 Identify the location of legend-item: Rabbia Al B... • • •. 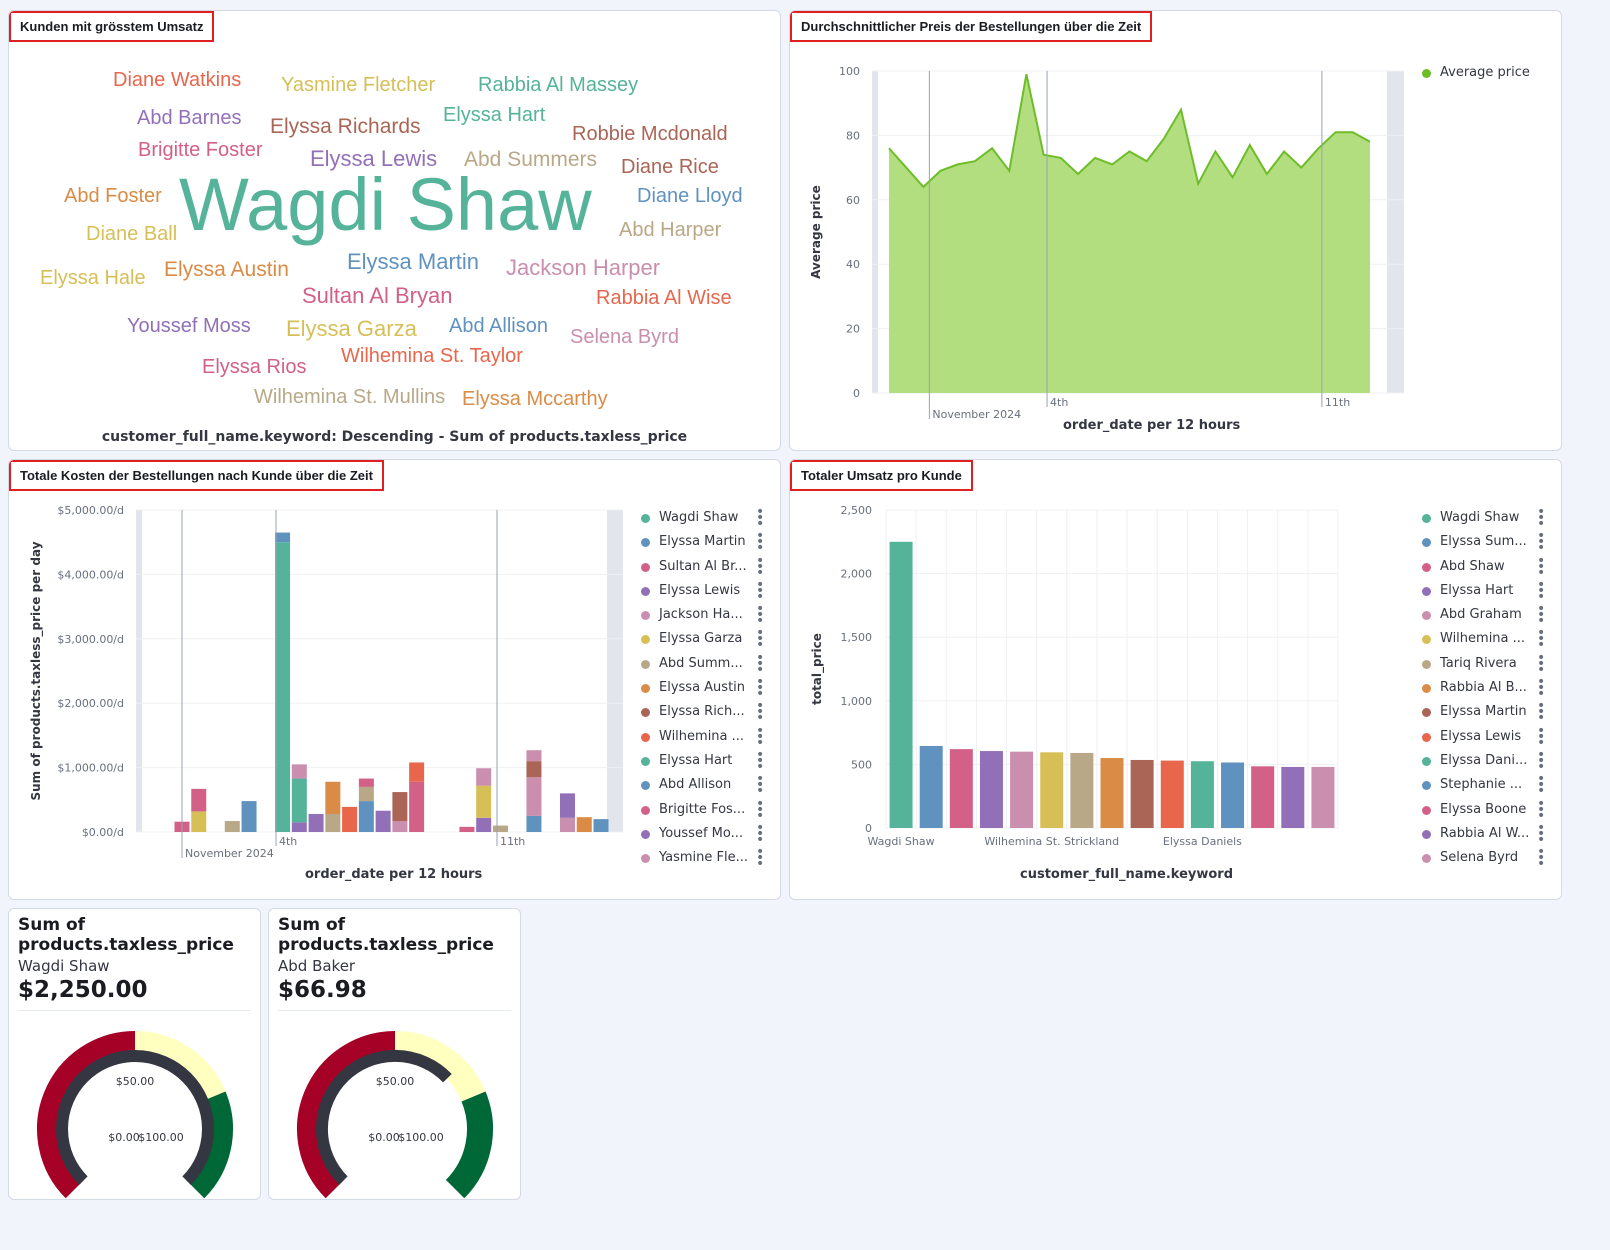
(1483, 688).